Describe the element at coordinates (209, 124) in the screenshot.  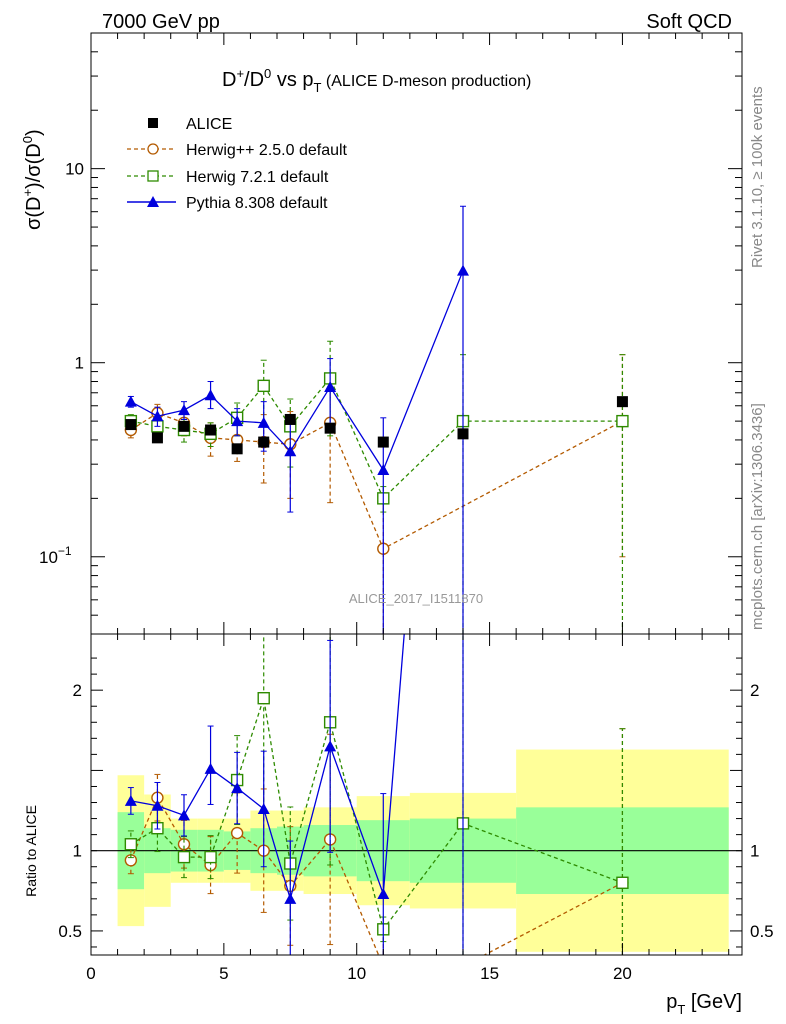
I see `legend-label-alice: ALICE` at that location.